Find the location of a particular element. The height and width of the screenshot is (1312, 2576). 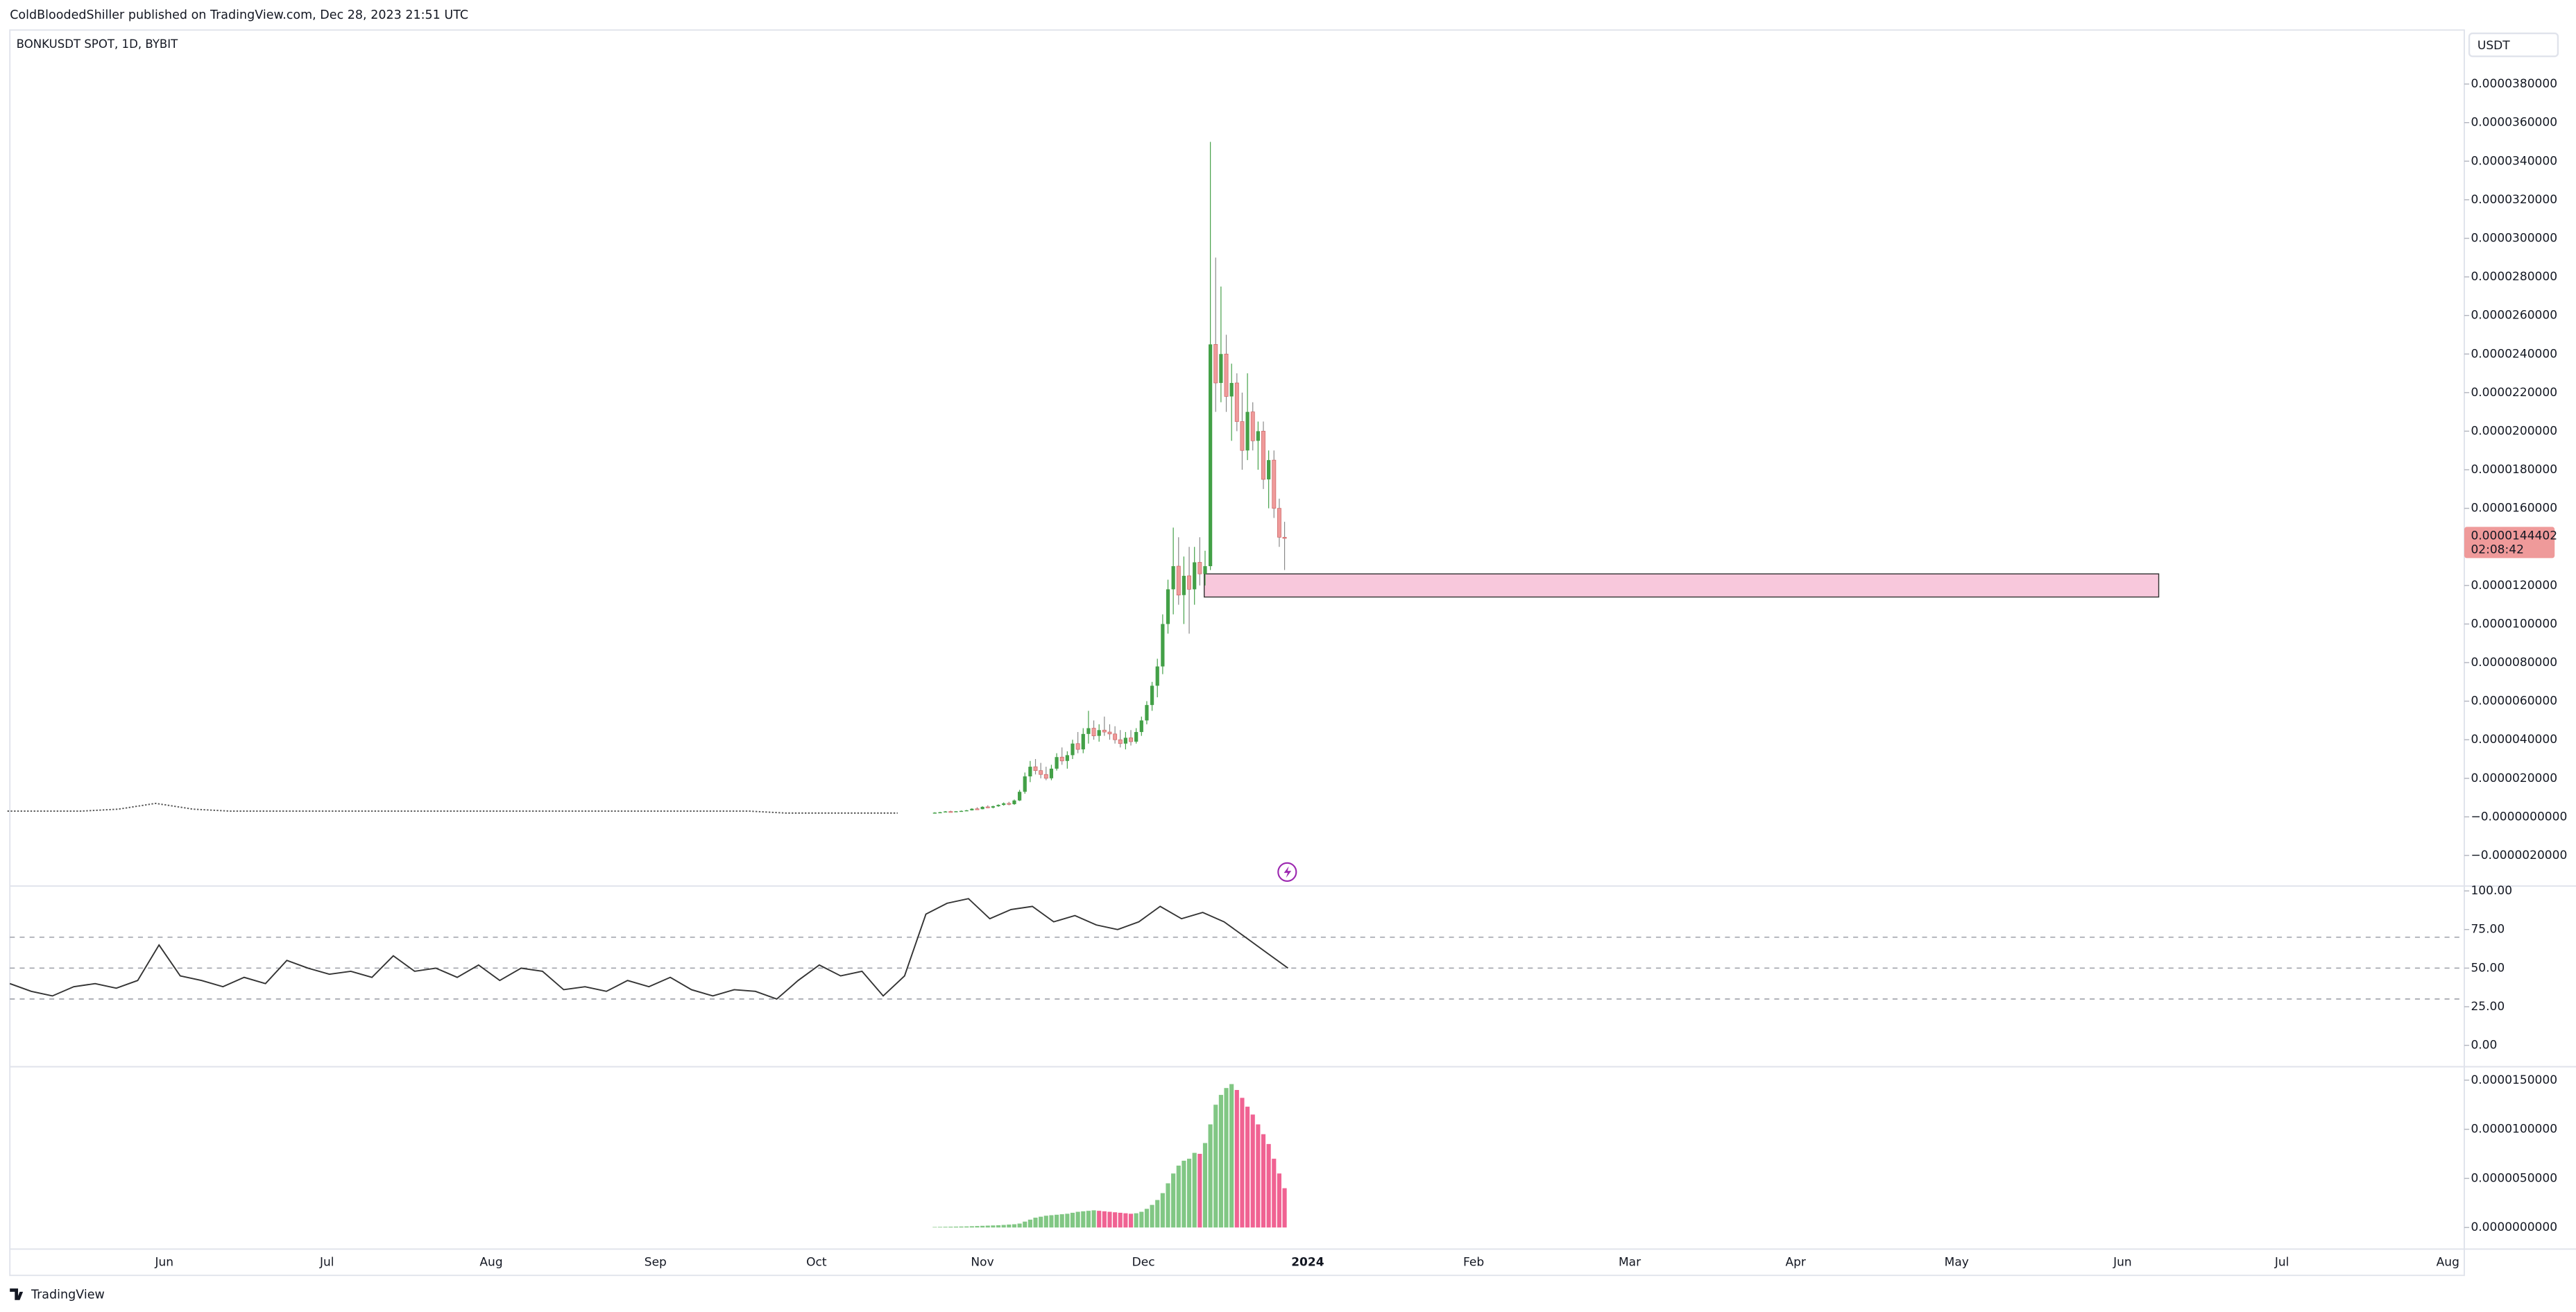

y-tick-label: 0.0000220000 is located at coordinates (2514, 393).